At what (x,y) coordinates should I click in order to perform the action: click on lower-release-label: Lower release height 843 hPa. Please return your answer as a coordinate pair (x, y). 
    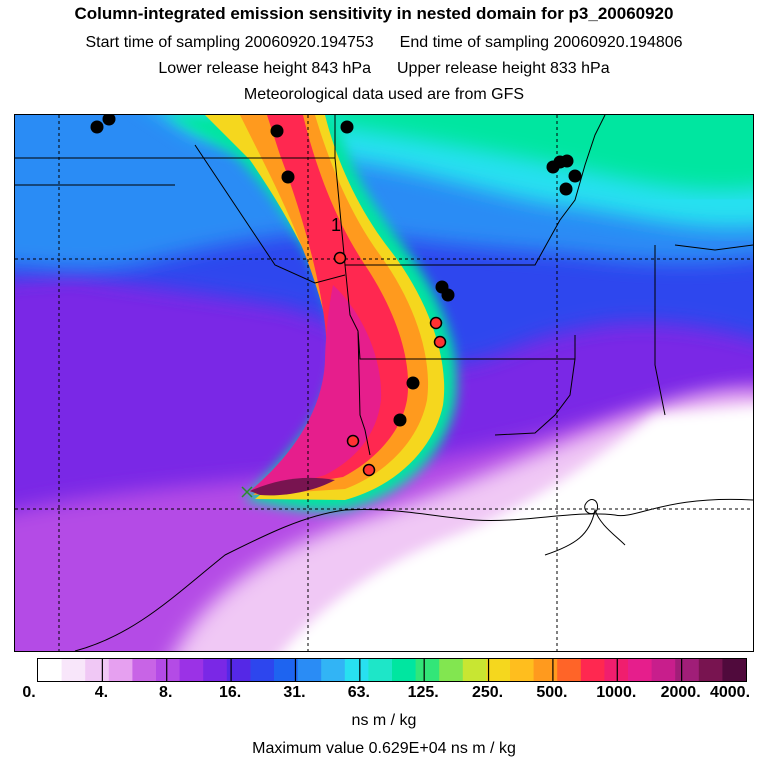
    Looking at the image, I should click on (264, 68).